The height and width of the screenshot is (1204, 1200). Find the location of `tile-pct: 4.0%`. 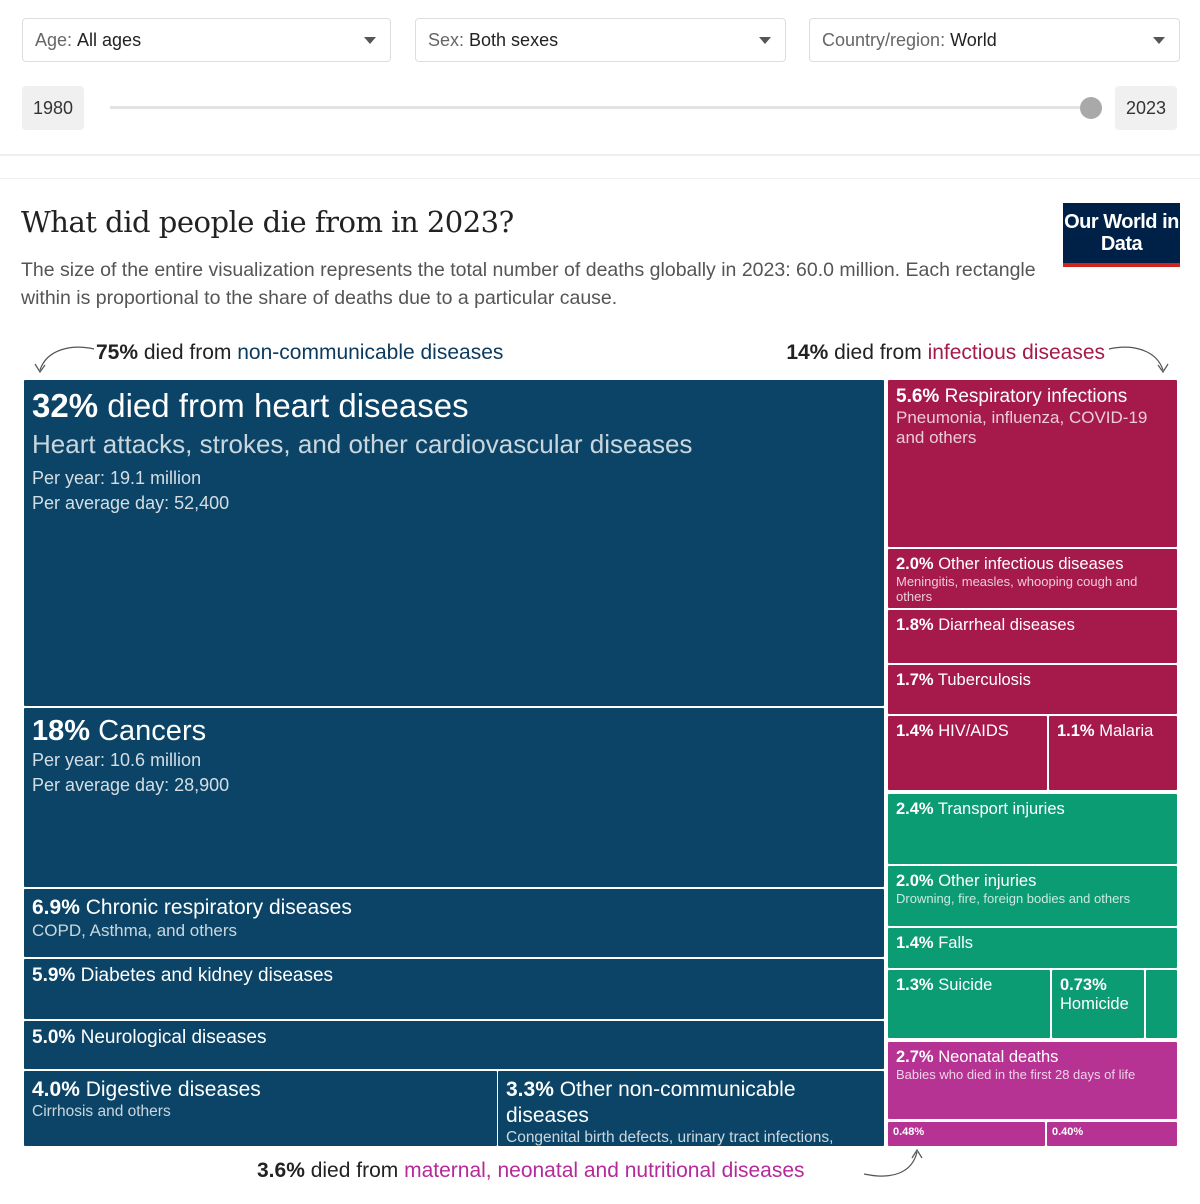

tile-pct: 4.0% is located at coordinates (56, 1089).